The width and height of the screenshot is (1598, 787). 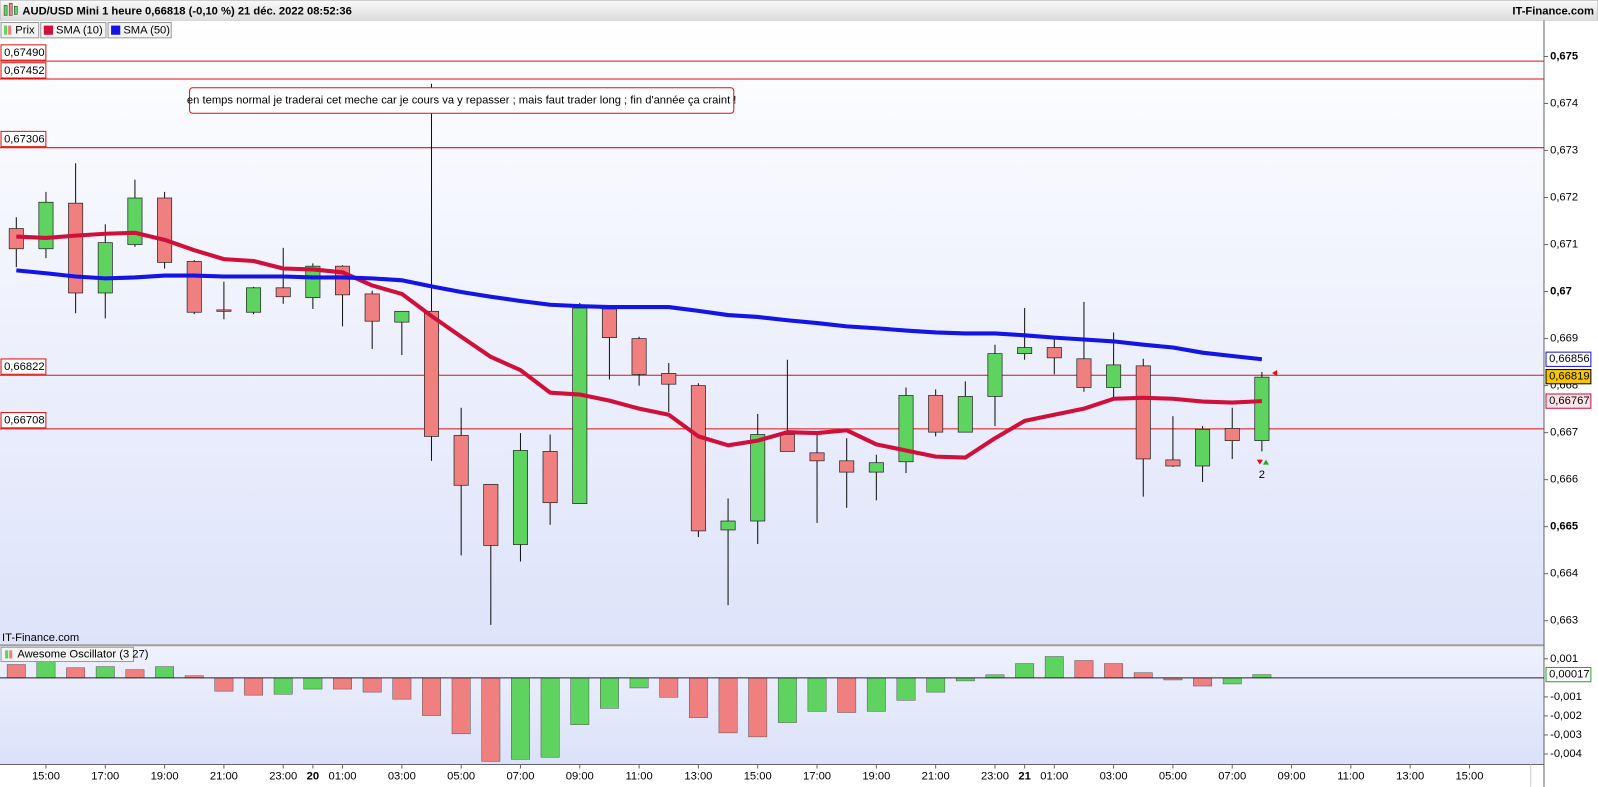 What do you see at coordinates (116, 30) in the screenshot?
I see `legend-swatch` at bounding box center [116, 30].